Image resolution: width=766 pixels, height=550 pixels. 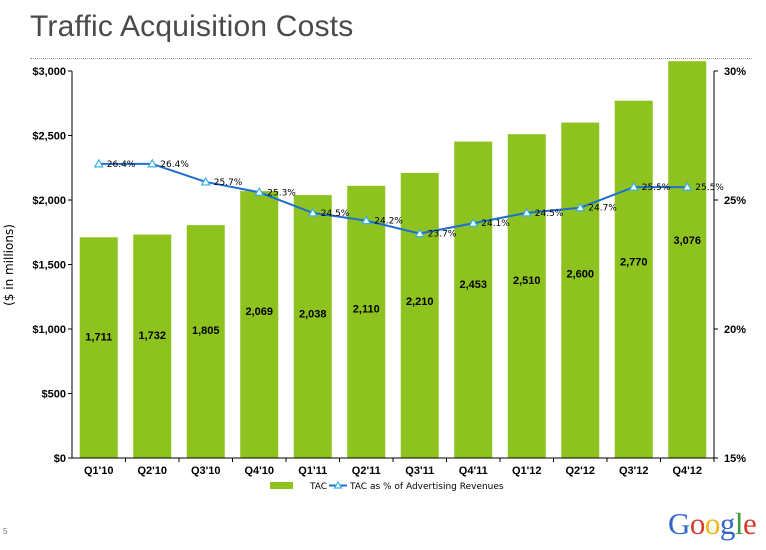 I want to click on x-tick-label: Q1'10, so click(x=99, y=471).